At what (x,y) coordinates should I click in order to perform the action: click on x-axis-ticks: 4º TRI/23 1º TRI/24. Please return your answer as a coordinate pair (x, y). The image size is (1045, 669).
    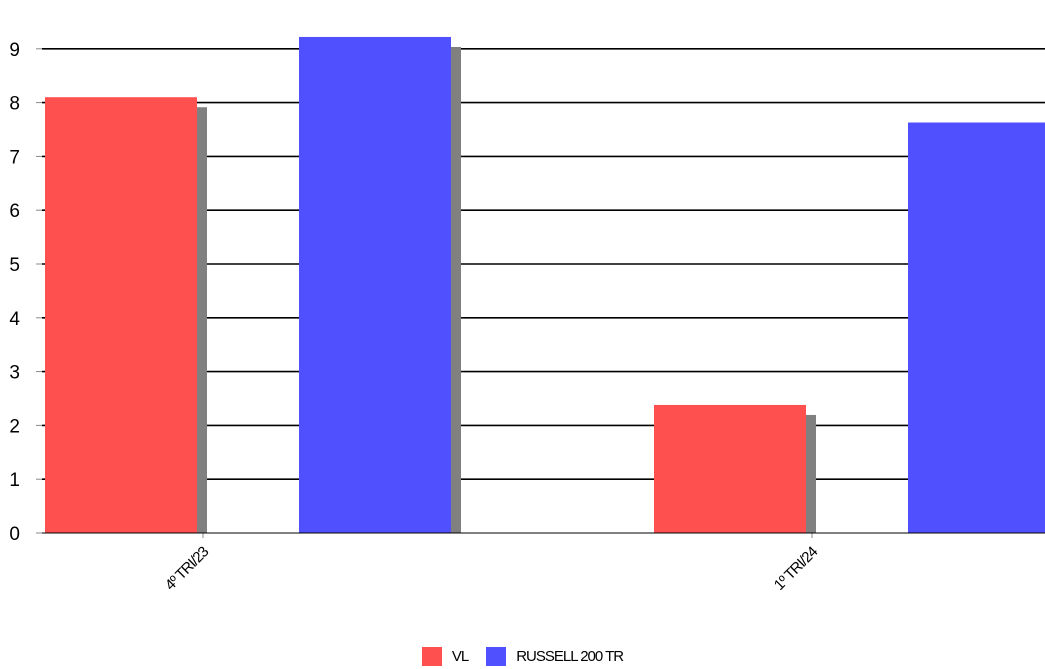
    Looking at the image, I should click on (491, 563).